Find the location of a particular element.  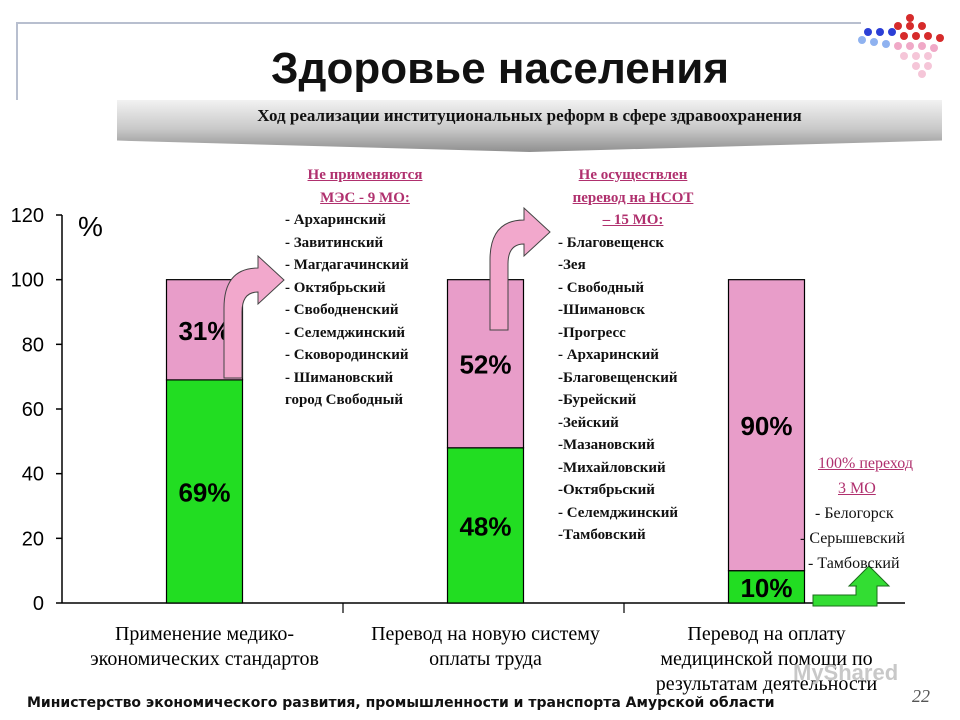

bar-value-label: 90% is located at coordinates (766, 426).